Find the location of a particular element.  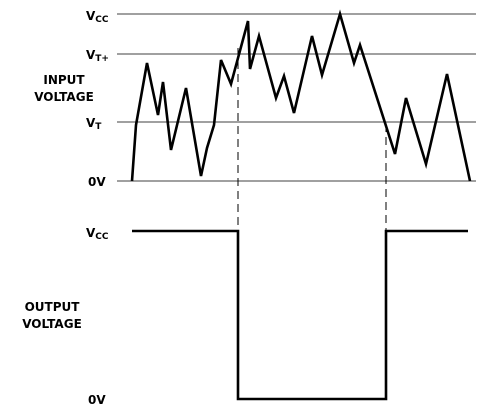

output-zero-label: 0V is located at coordinates (97, 400).